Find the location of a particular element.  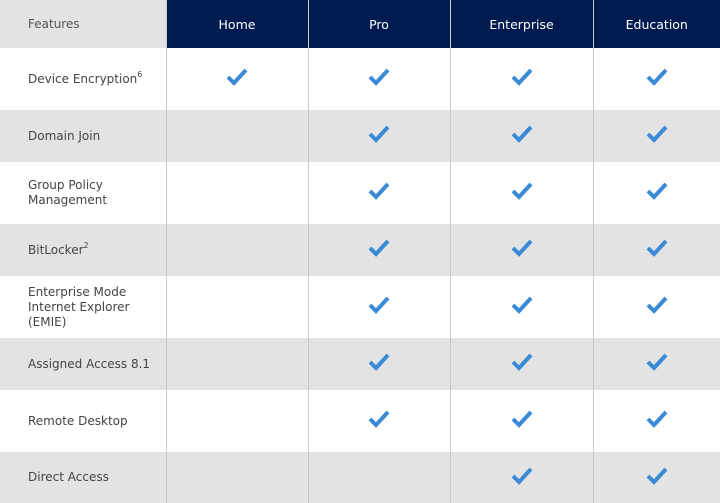

table-row: Enterprise Mode Internet Explorer (EMIE) is located at coordinates (360, 307).